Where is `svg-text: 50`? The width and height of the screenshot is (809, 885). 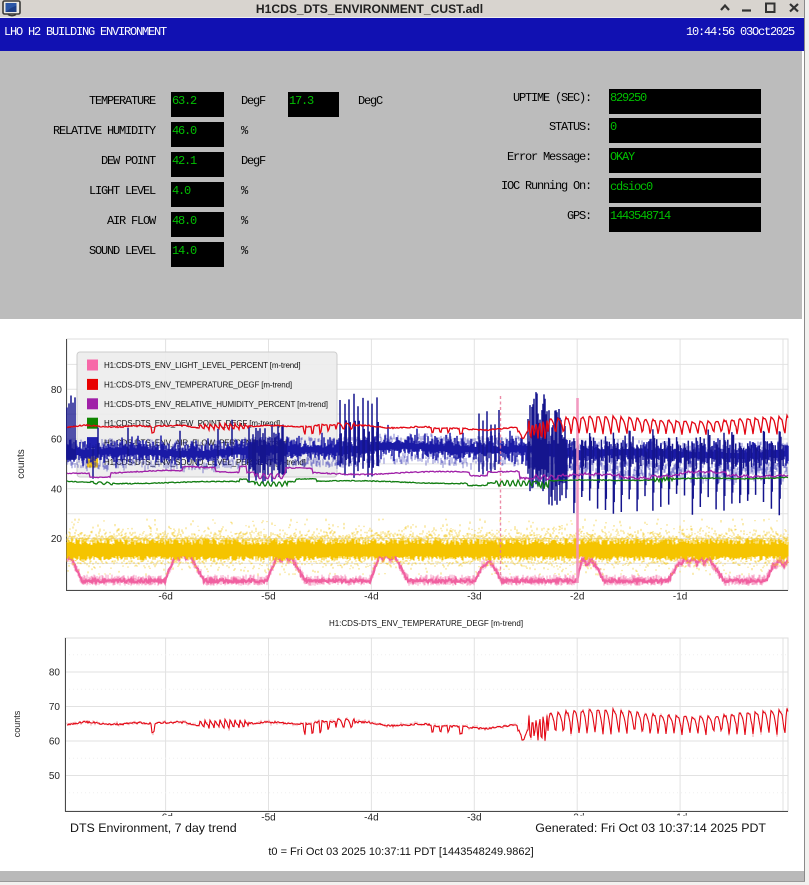
svg-text: 50 is located at coordinates (55, 776).